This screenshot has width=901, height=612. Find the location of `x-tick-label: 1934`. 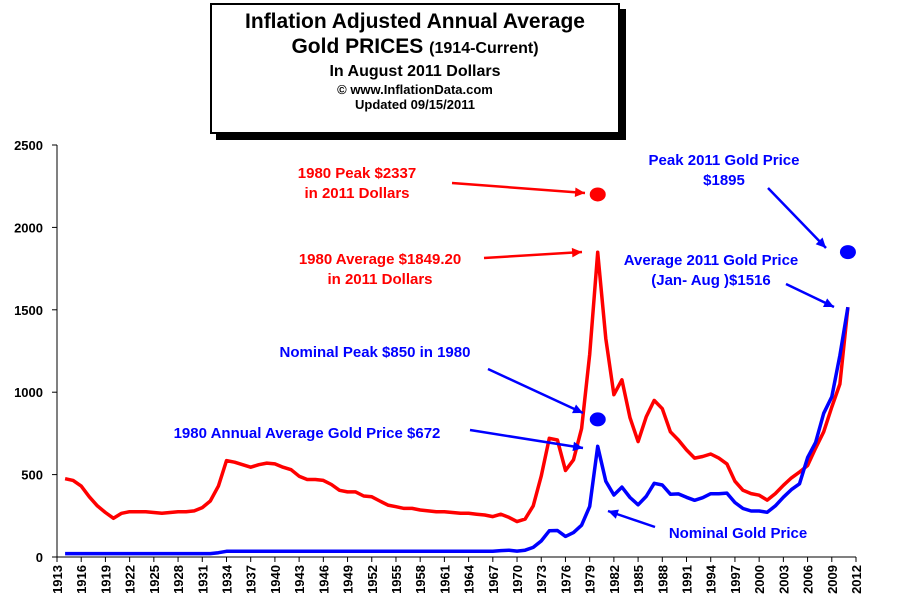

x-tick-label: 1934 is located at coordinates (226, 579).